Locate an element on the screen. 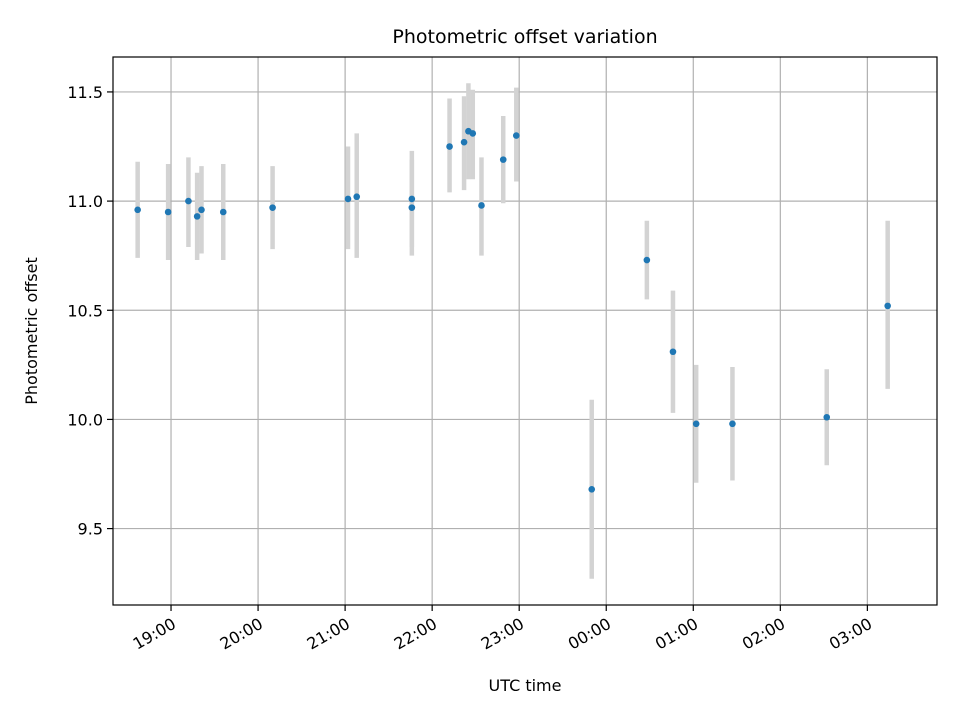 The image size is (960, 720). y-tick-label: 10.5 is located at coordinates (85, 310).